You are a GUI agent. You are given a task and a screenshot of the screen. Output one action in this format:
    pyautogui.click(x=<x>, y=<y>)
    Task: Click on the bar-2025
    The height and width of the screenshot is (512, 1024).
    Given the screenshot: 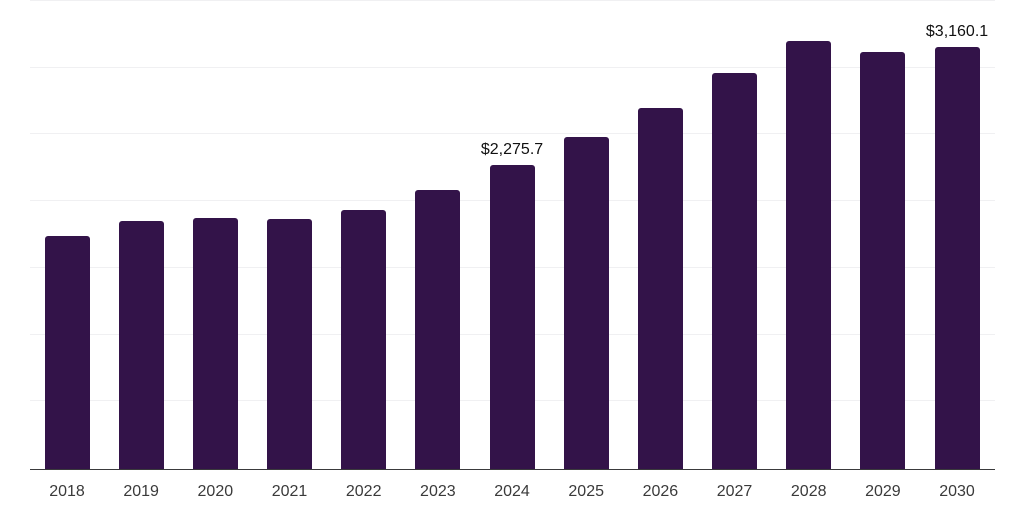 What is the action you would take?
    pyautogui.click(x=586, y=303)
    